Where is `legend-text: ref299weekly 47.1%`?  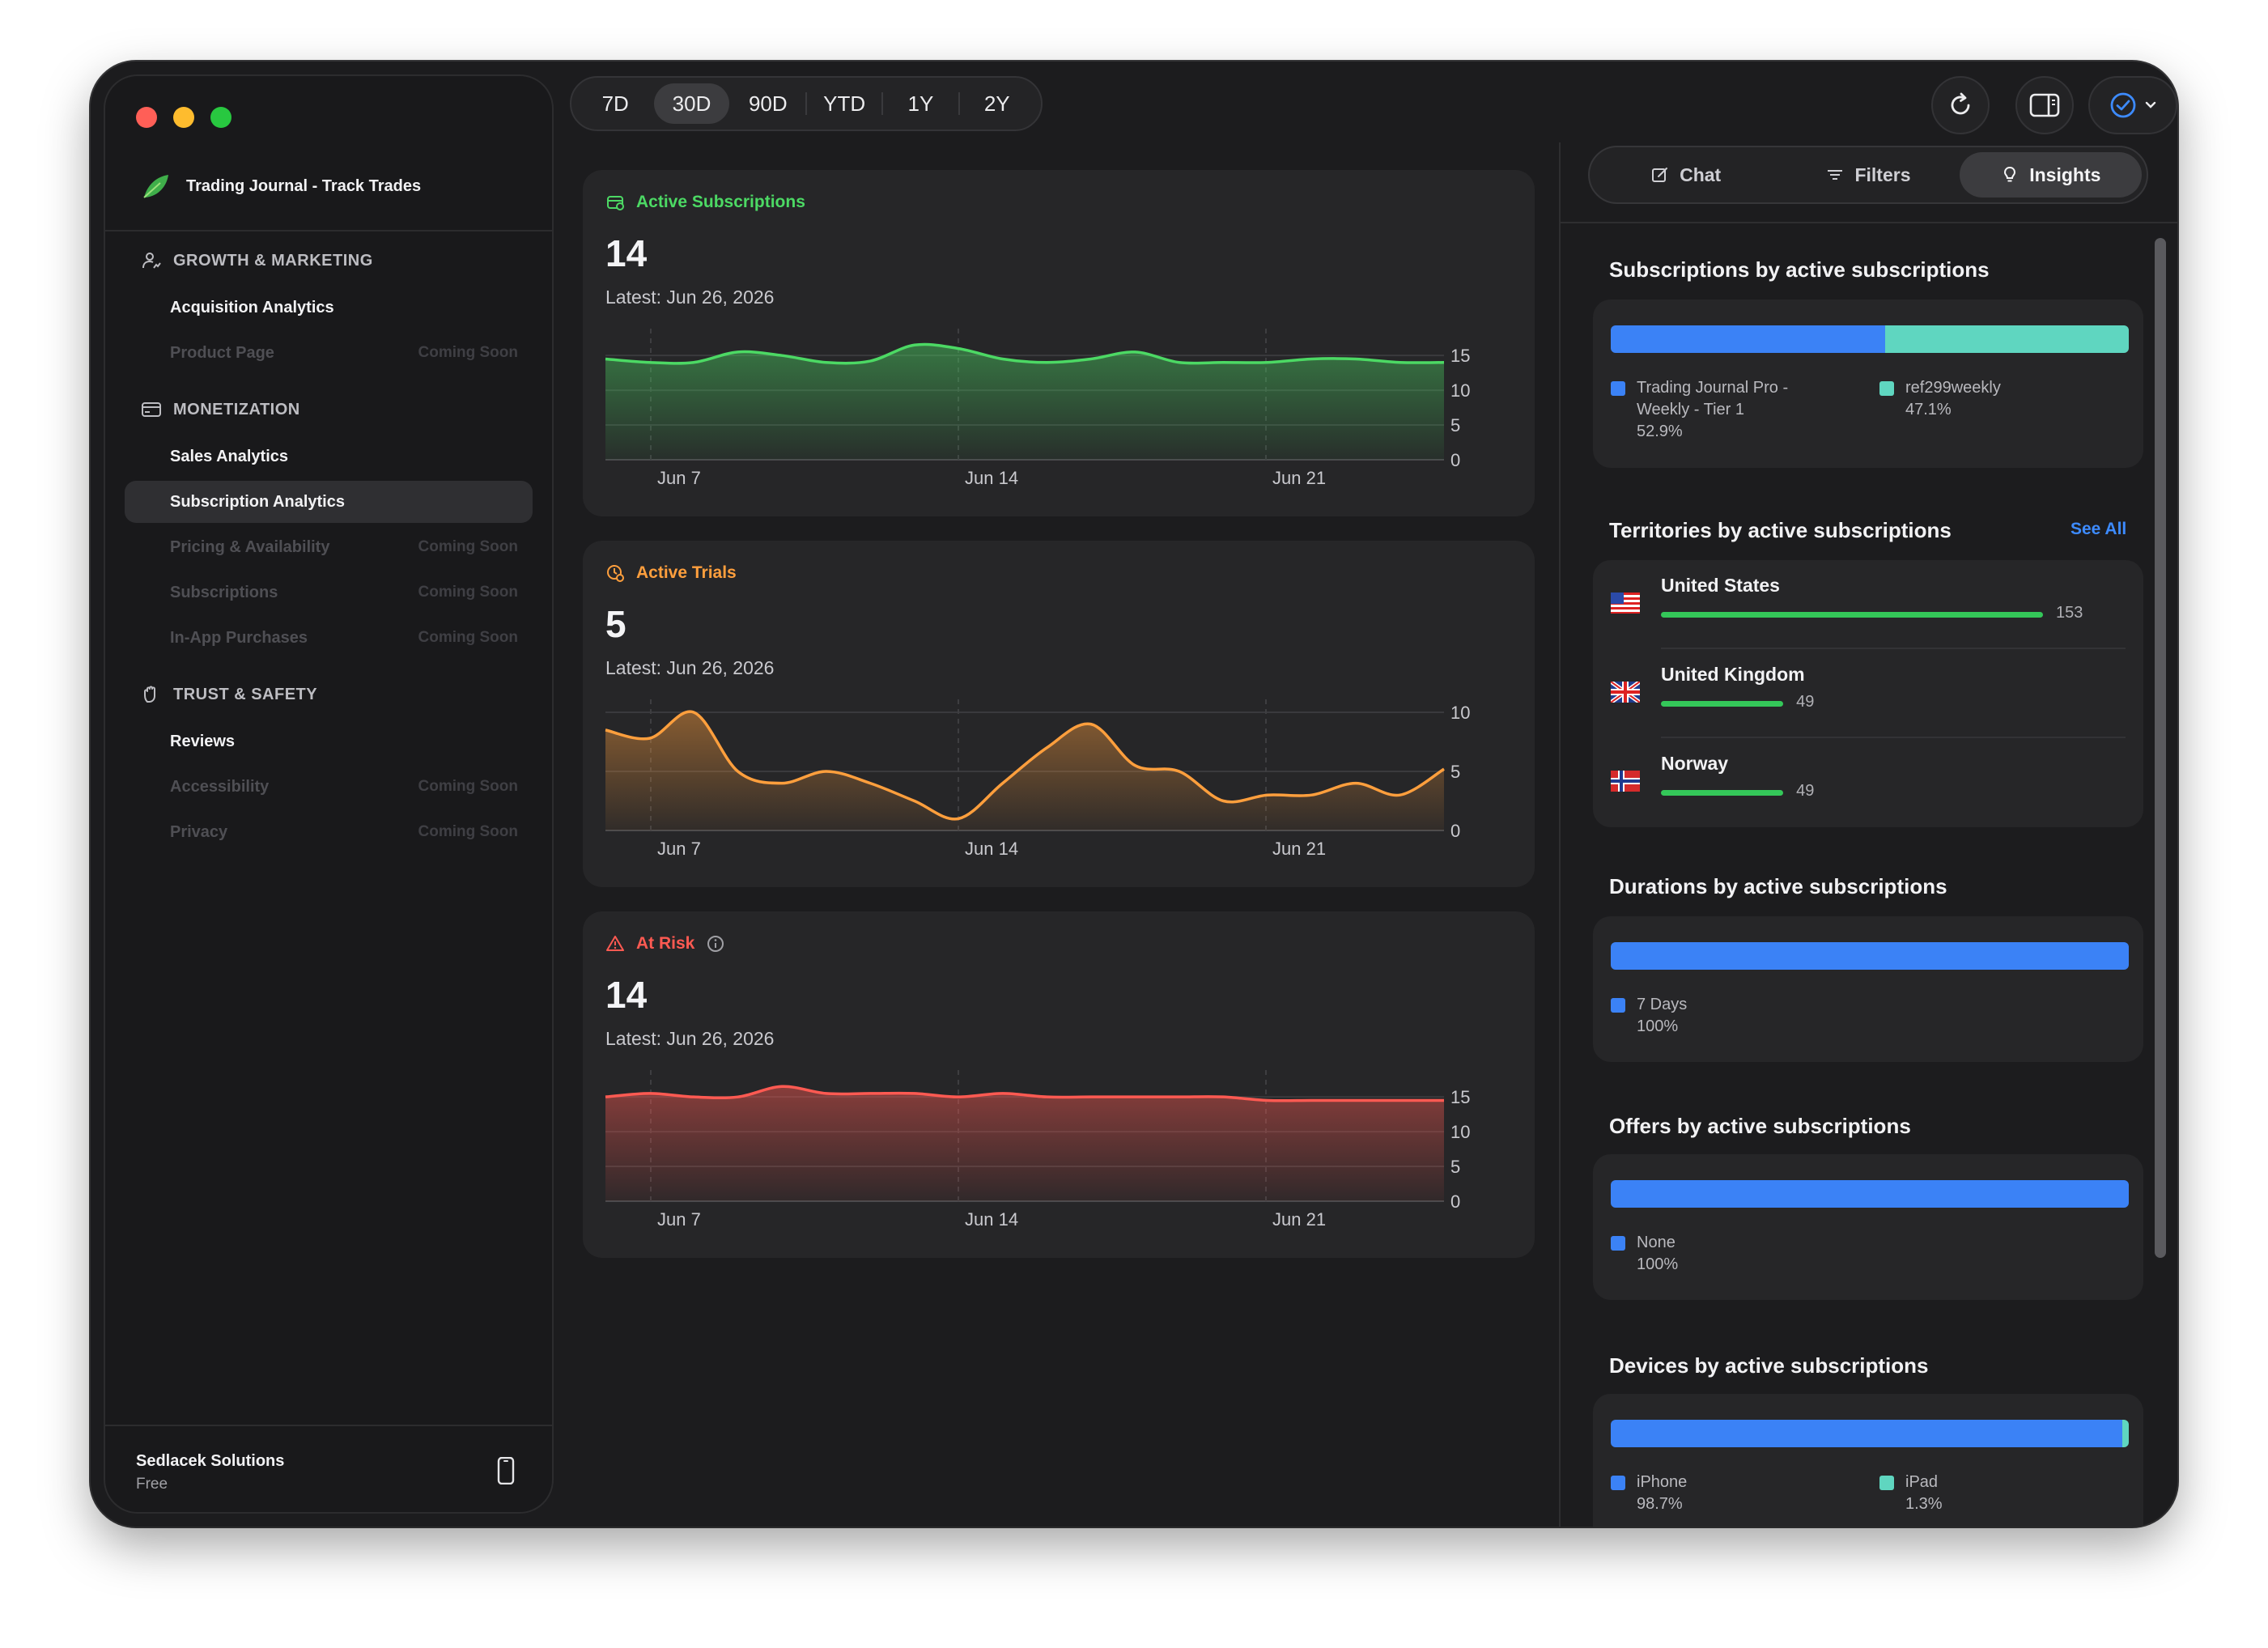
legend-text: ref299weekly 47.1% is located at coordinates (1953, 399).